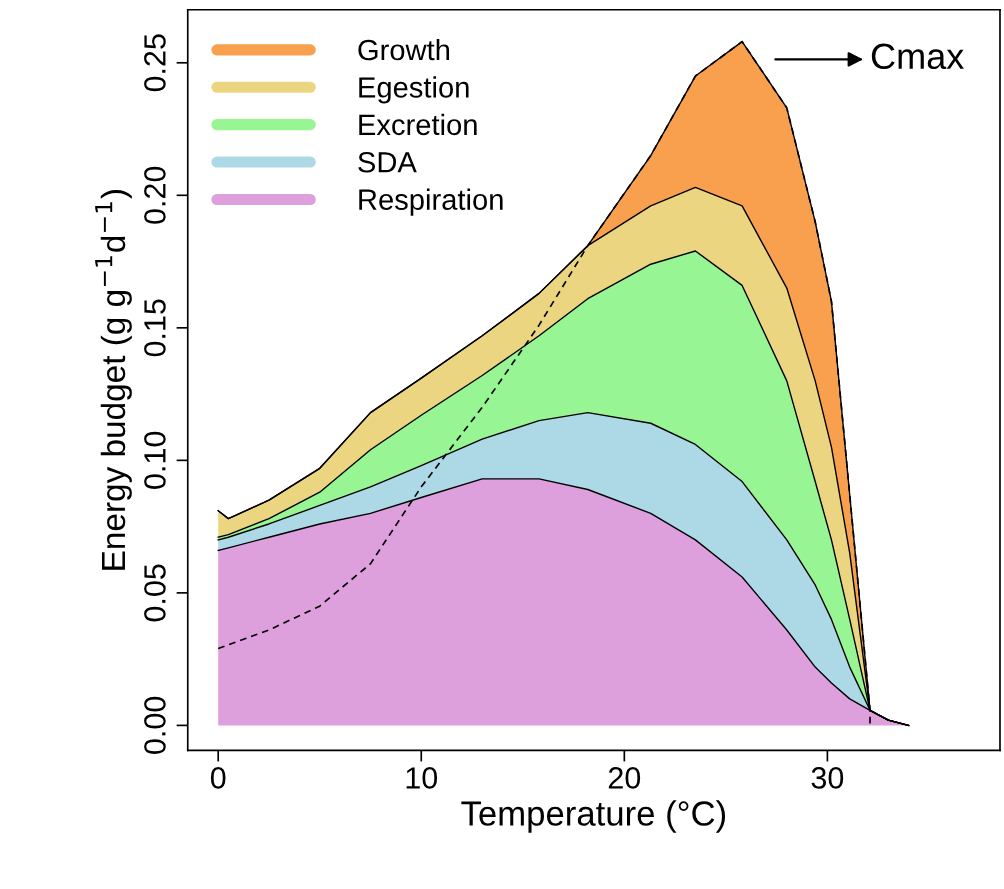 The image size is (1004, 889). I want to click on legend-label: SDA, so click(387, 162).